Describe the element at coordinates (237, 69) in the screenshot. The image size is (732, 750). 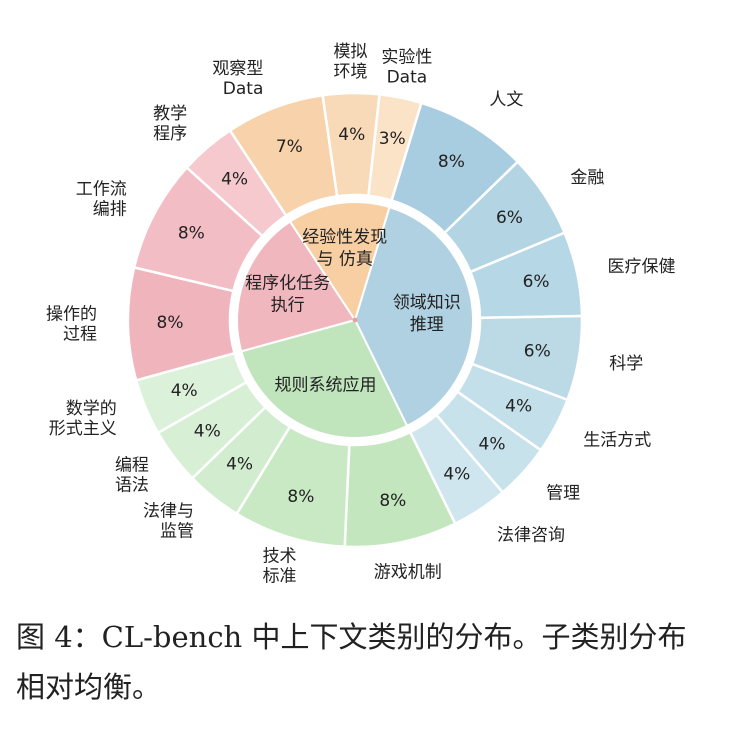
I see `segment-name: 观察型` at that location.